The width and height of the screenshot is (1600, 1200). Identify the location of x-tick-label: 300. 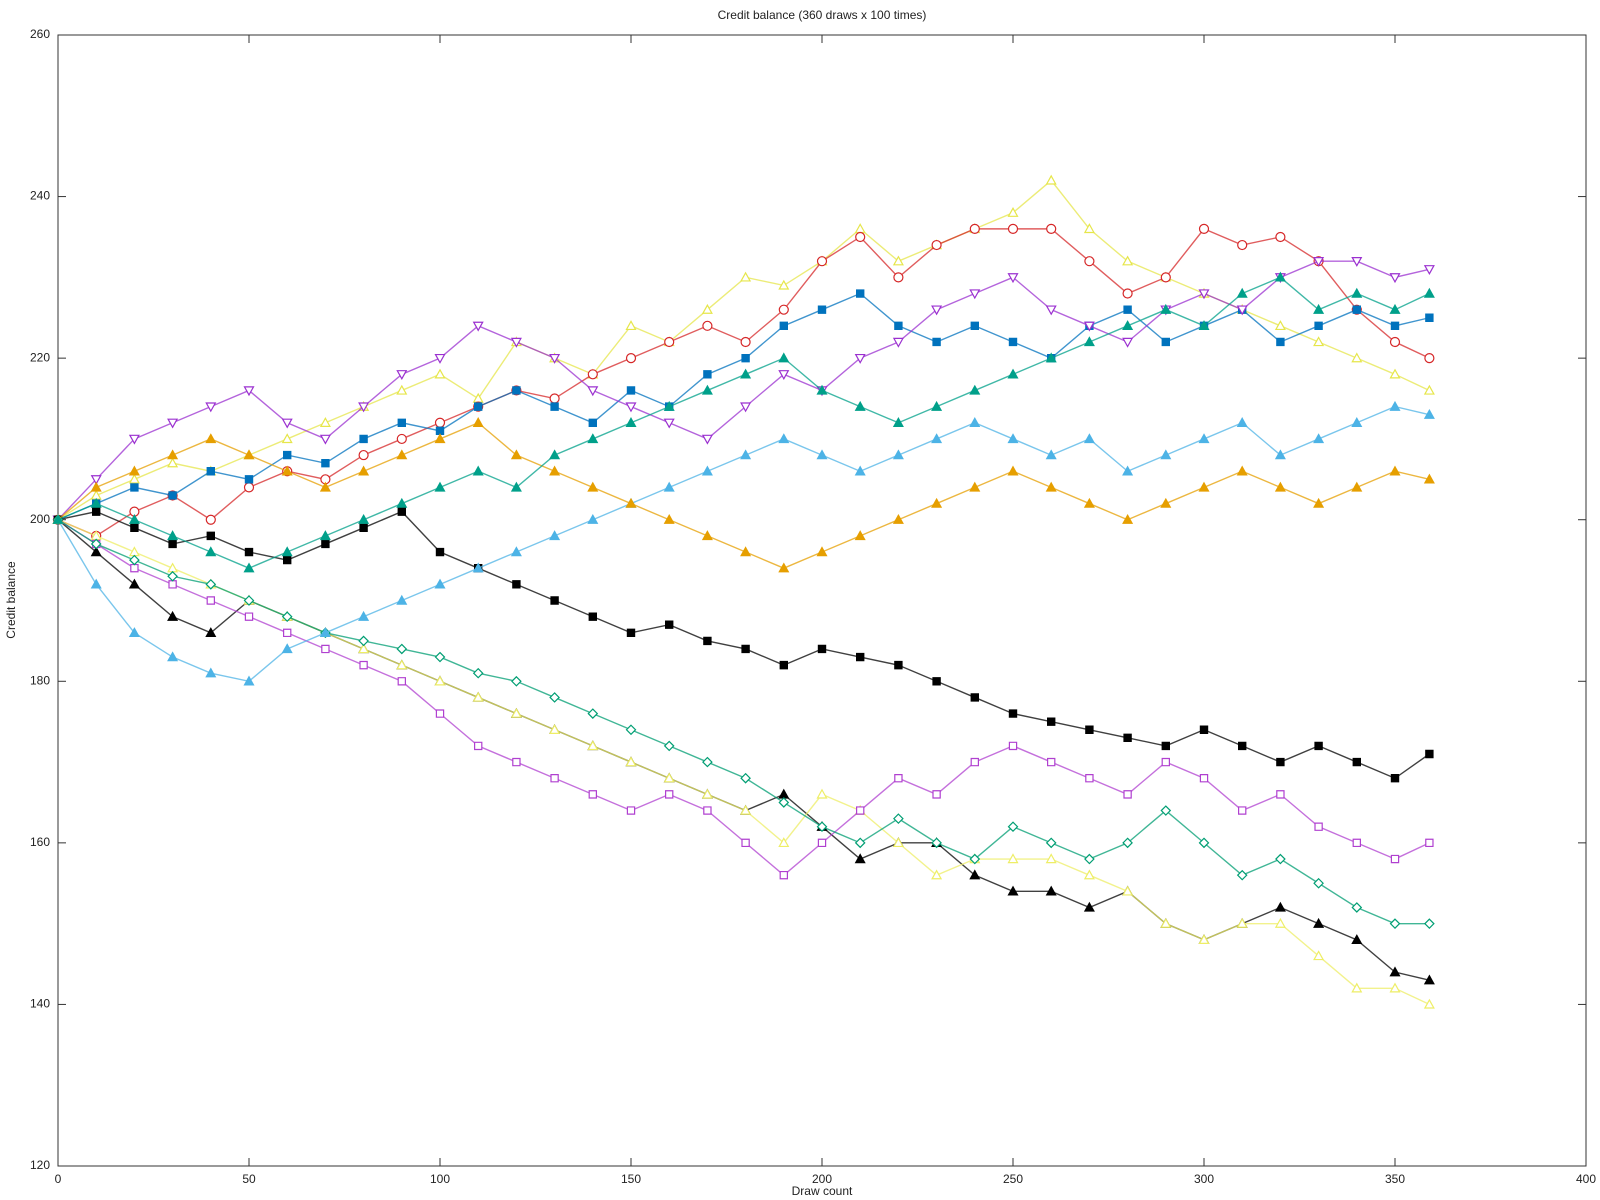
(1204, 1179).